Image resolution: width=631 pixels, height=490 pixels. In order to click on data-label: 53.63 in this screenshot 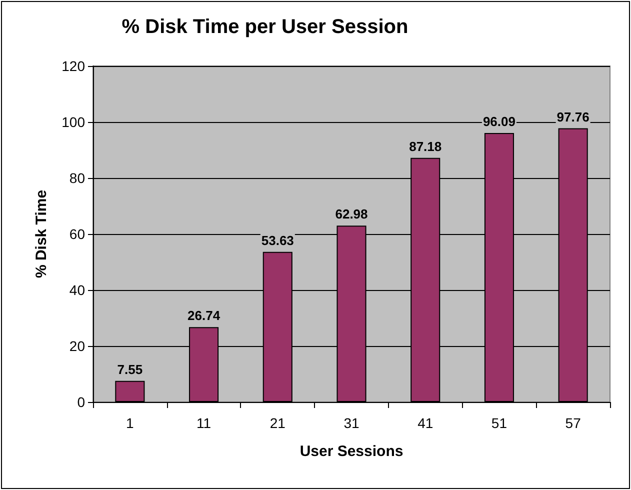, I will do `click(277, 240)`.